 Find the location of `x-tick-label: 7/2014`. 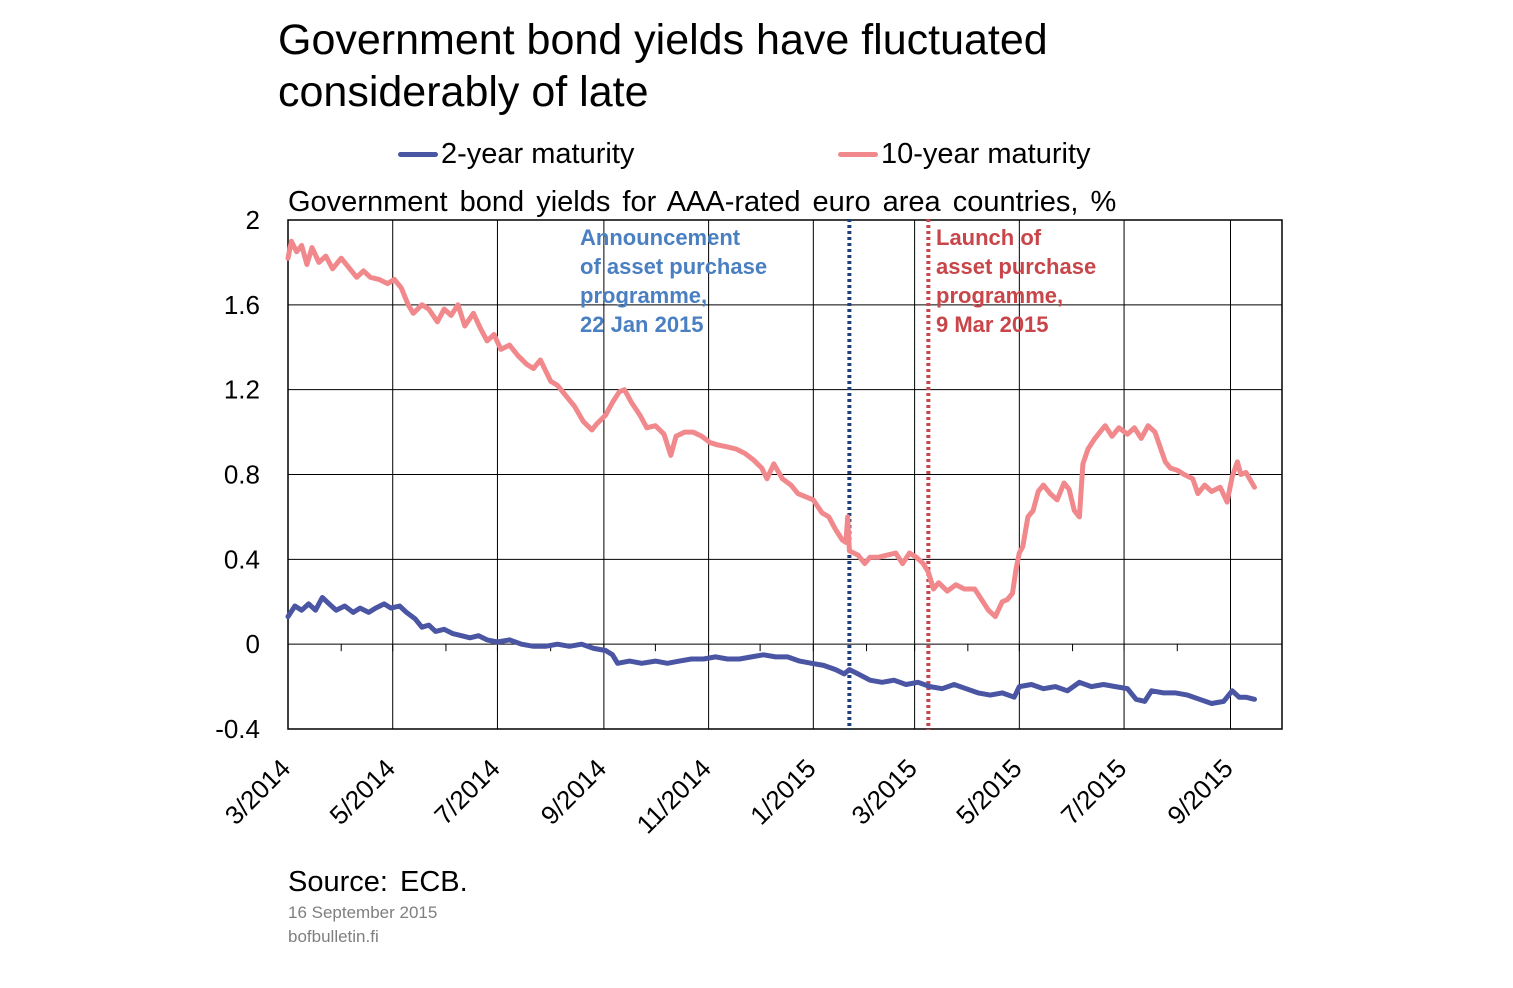

x-tick-label: 7/2014 is located at coordinates (466, 791).